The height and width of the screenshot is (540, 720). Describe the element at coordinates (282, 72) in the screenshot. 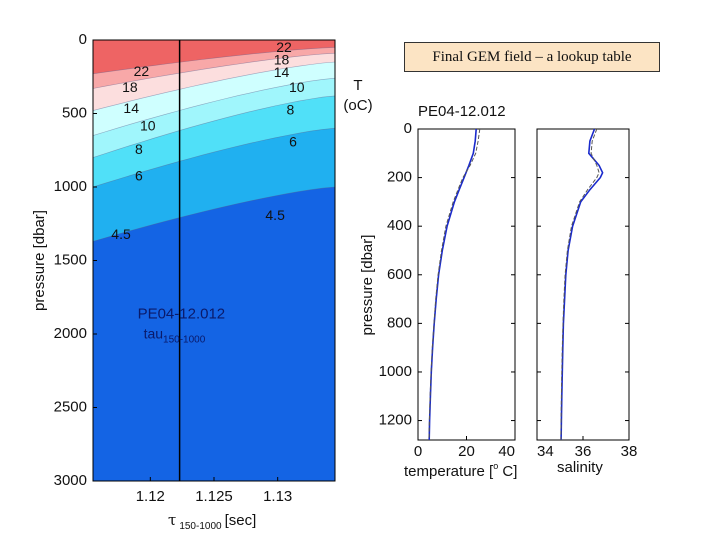

I see `contour-label-2: 14` at that location.